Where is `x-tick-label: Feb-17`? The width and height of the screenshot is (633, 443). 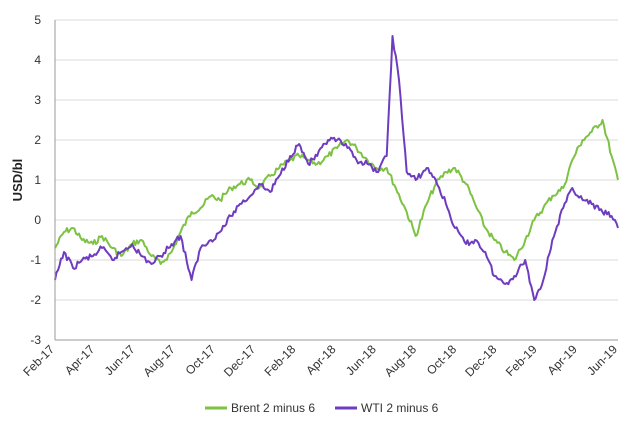 x-tick-label: Feb-17 is located at coordinates (38, 360).